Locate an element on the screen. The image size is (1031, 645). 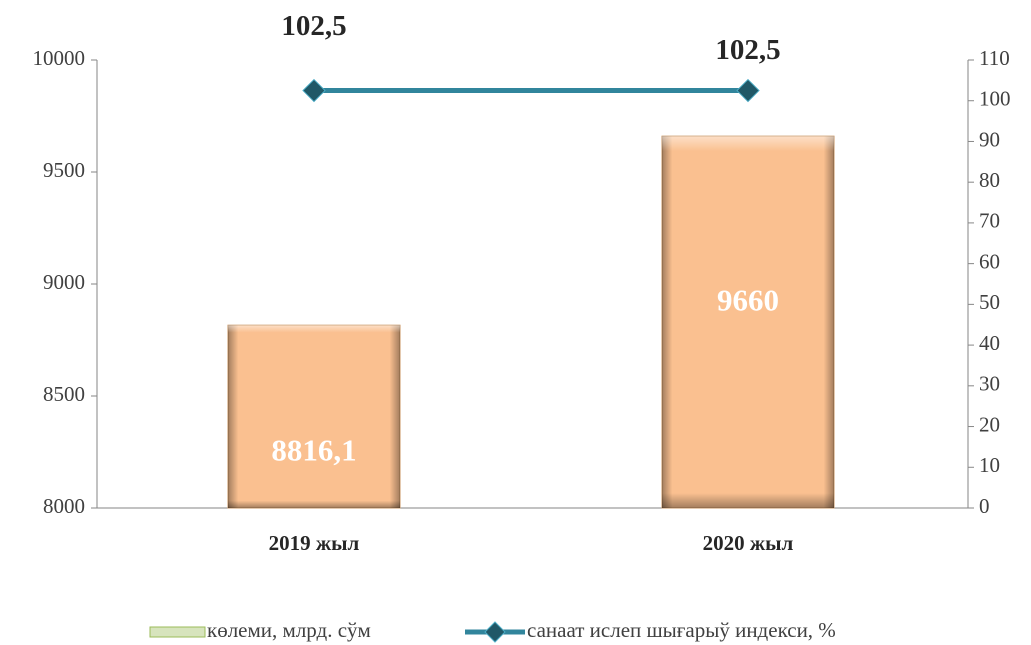
y2-tick-label: 70 is located at coordinates (989, 221).